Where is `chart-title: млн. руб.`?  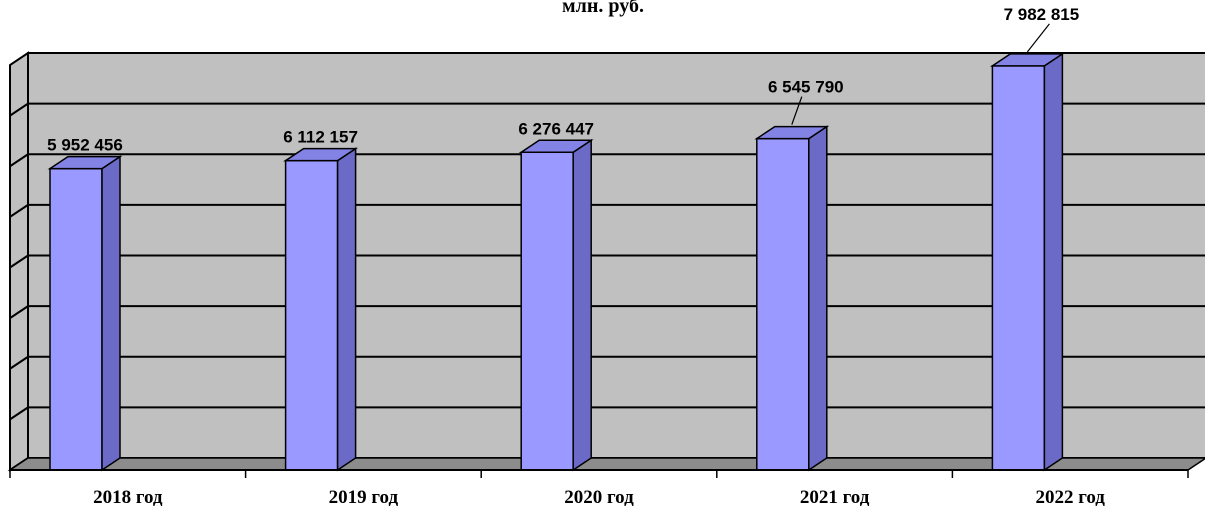
chart-title: млн. руб. is located at coordinates (603, 8).